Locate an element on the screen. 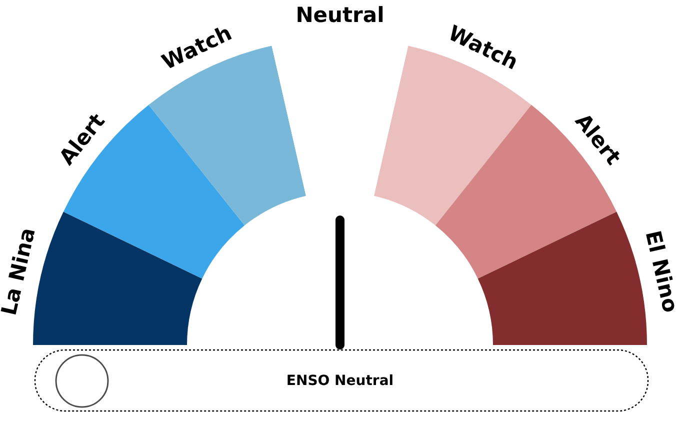 The height and width of the screenshot is (421, 683). slice-label: La Nina is located at coordinates (20, 272).